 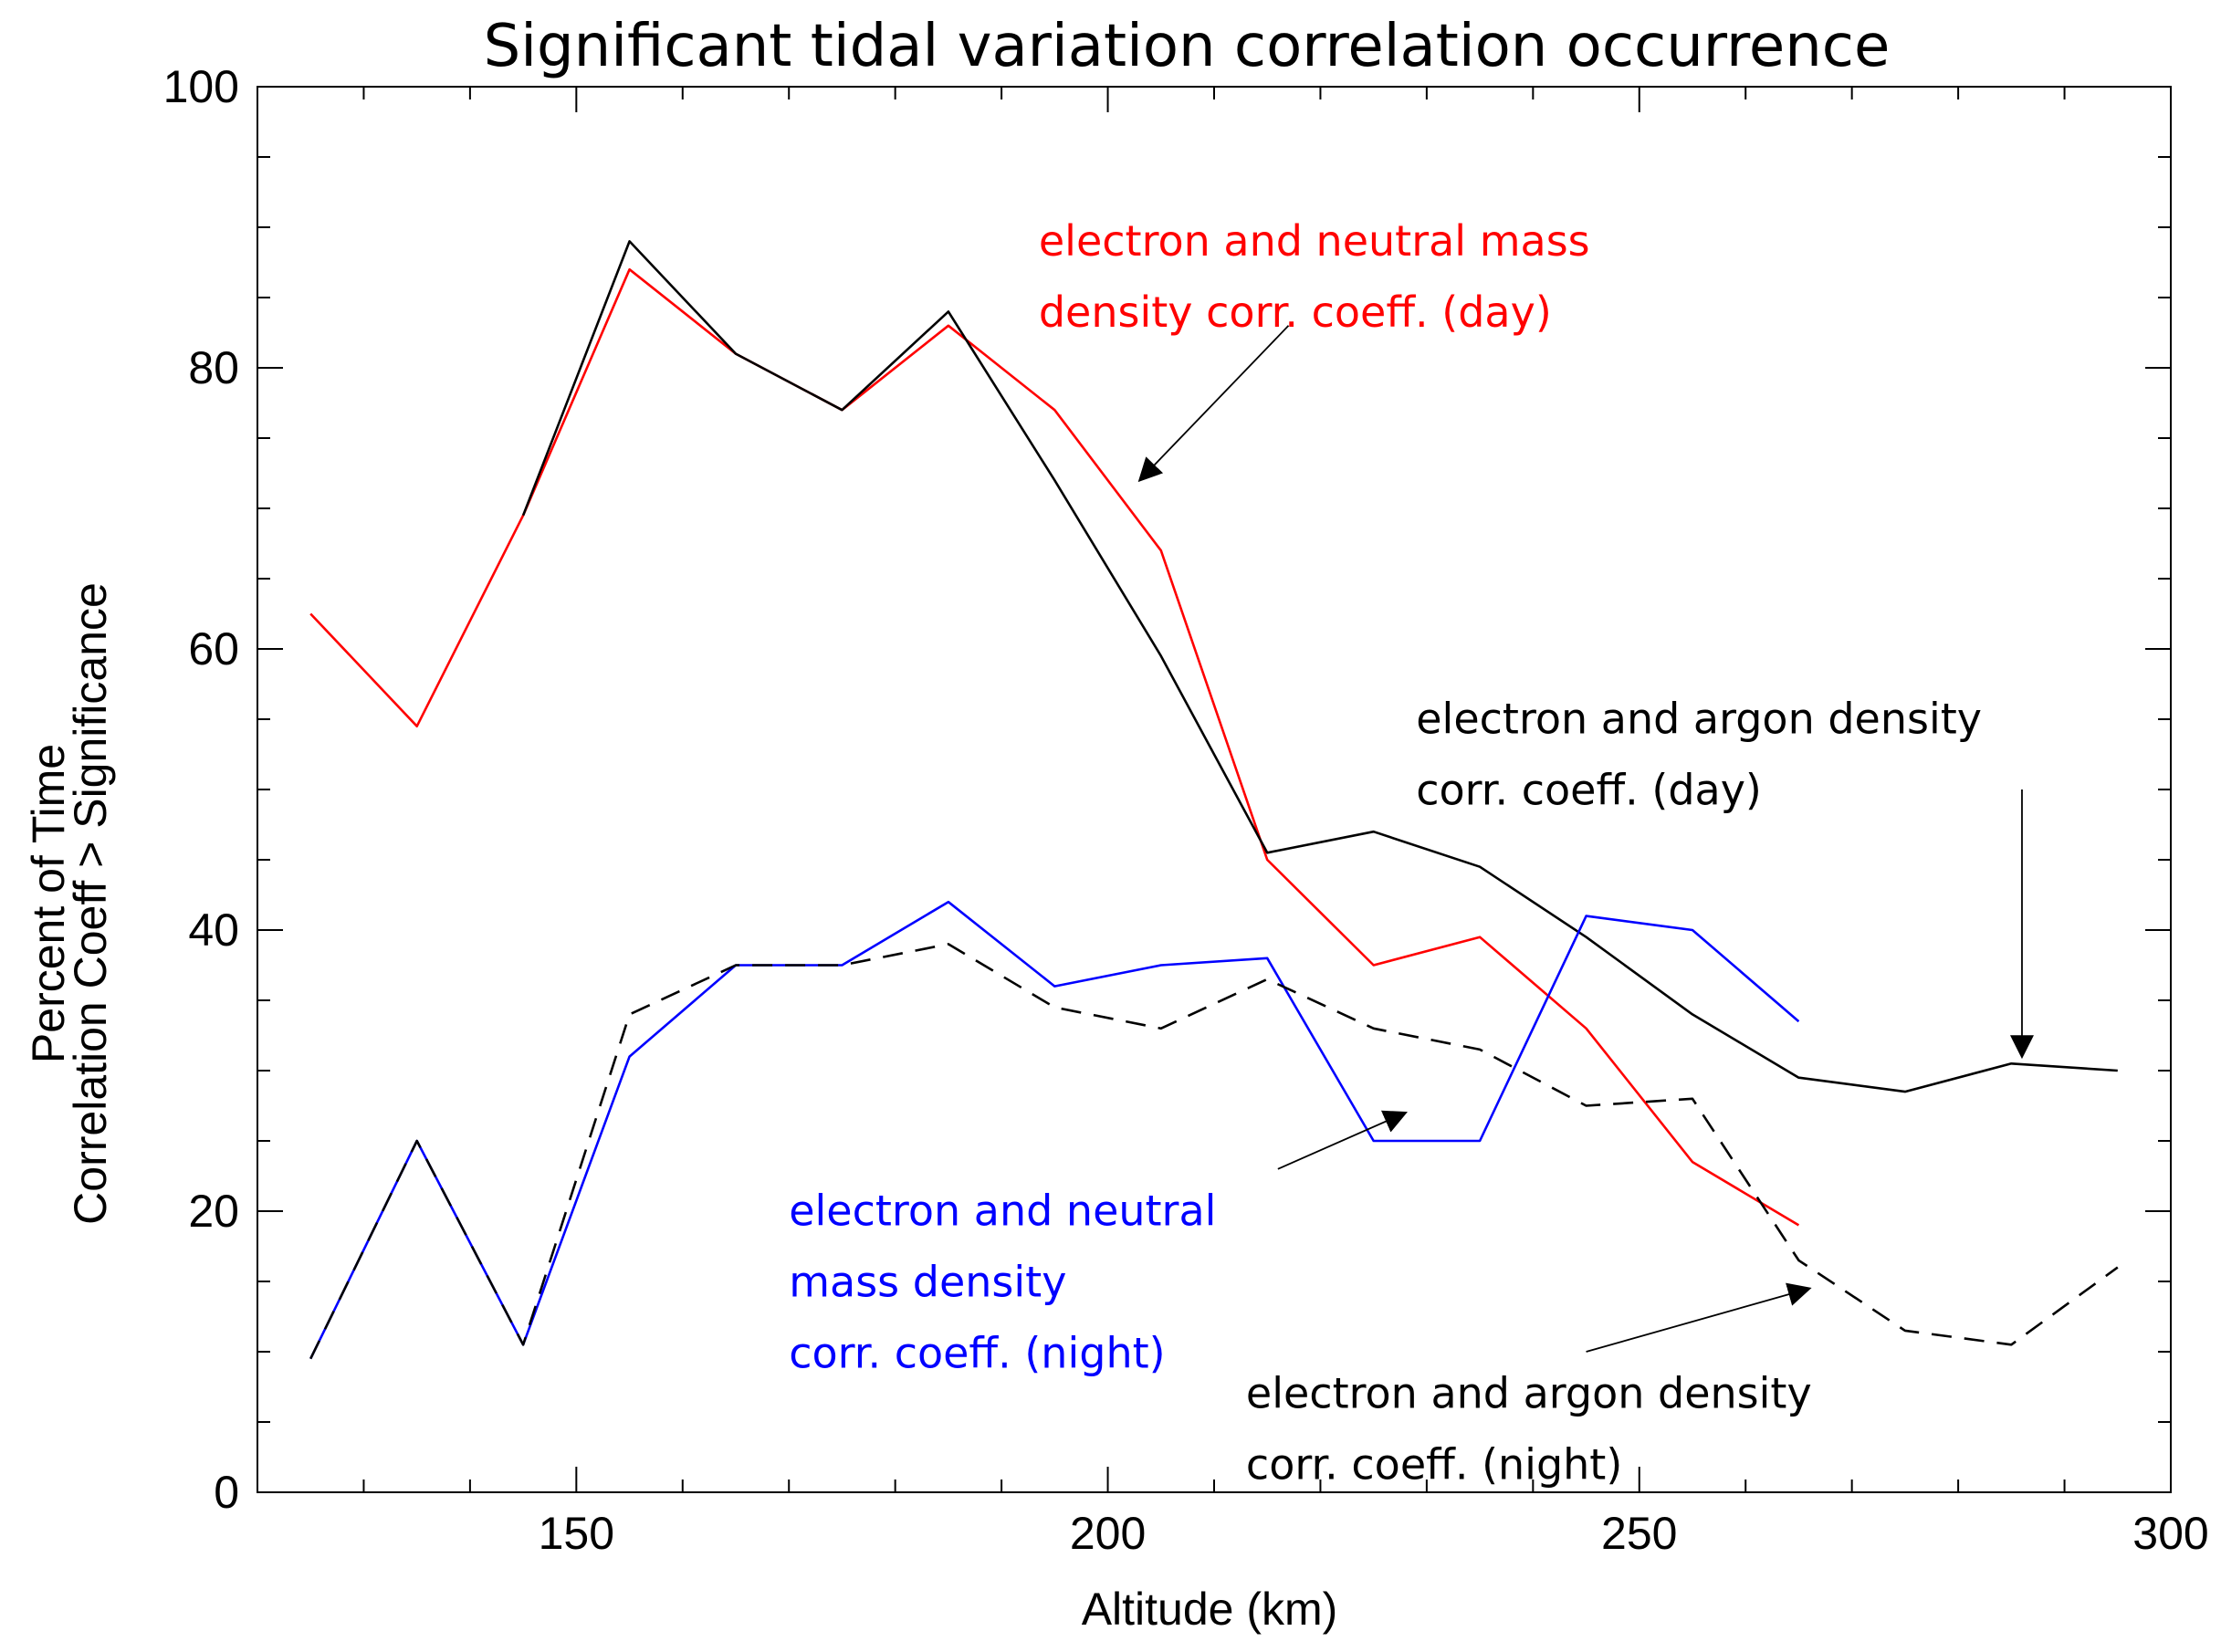 I want to click on annotation-3-line-1: electron and neutral, so click(x=1002, y=1210).